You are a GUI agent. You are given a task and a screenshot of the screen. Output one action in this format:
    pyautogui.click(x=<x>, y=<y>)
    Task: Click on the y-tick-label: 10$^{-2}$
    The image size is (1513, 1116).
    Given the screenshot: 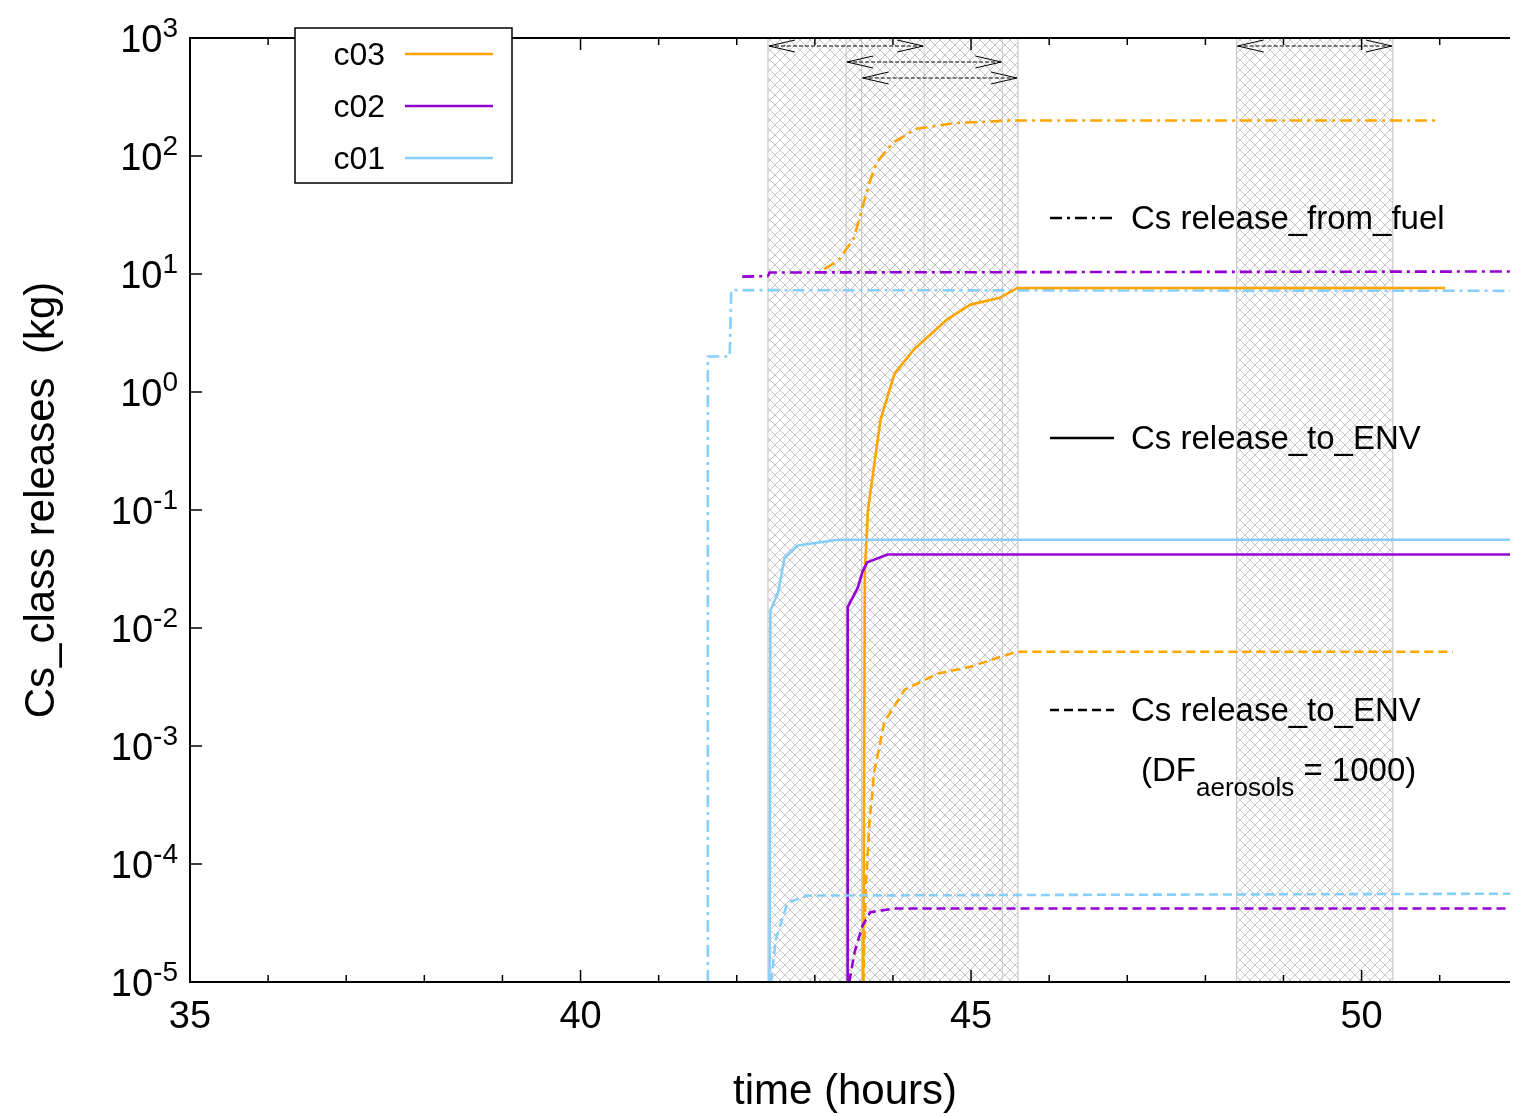 What is the action you would take?
    pyautogui.click(x=144, y=625)
    